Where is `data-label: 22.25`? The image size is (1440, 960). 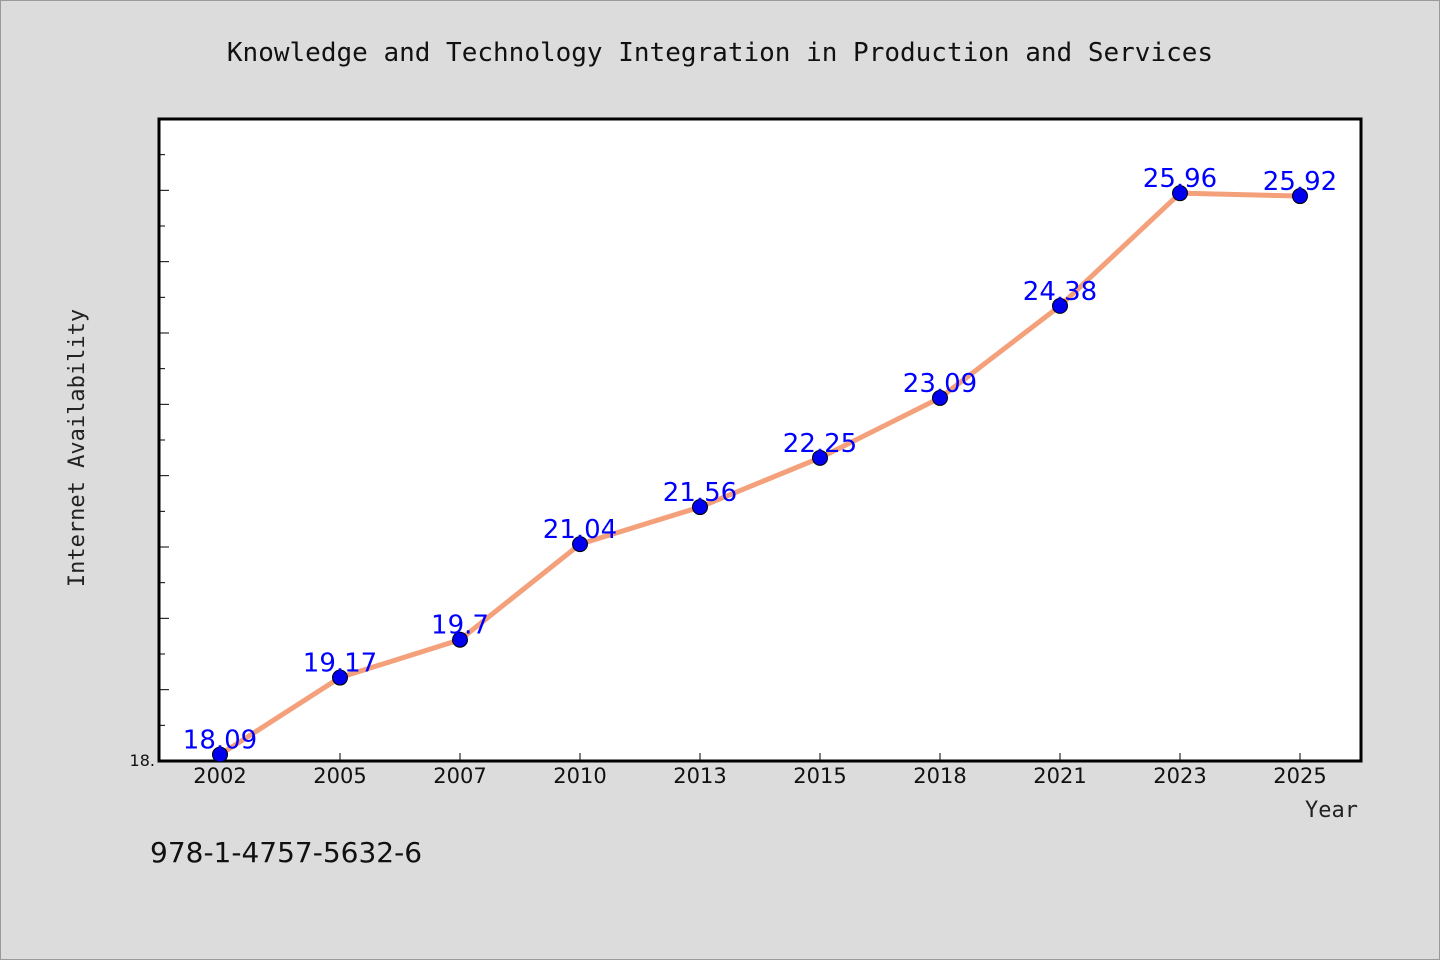 data-label: 22.25 is located at coordinates (820, 444).